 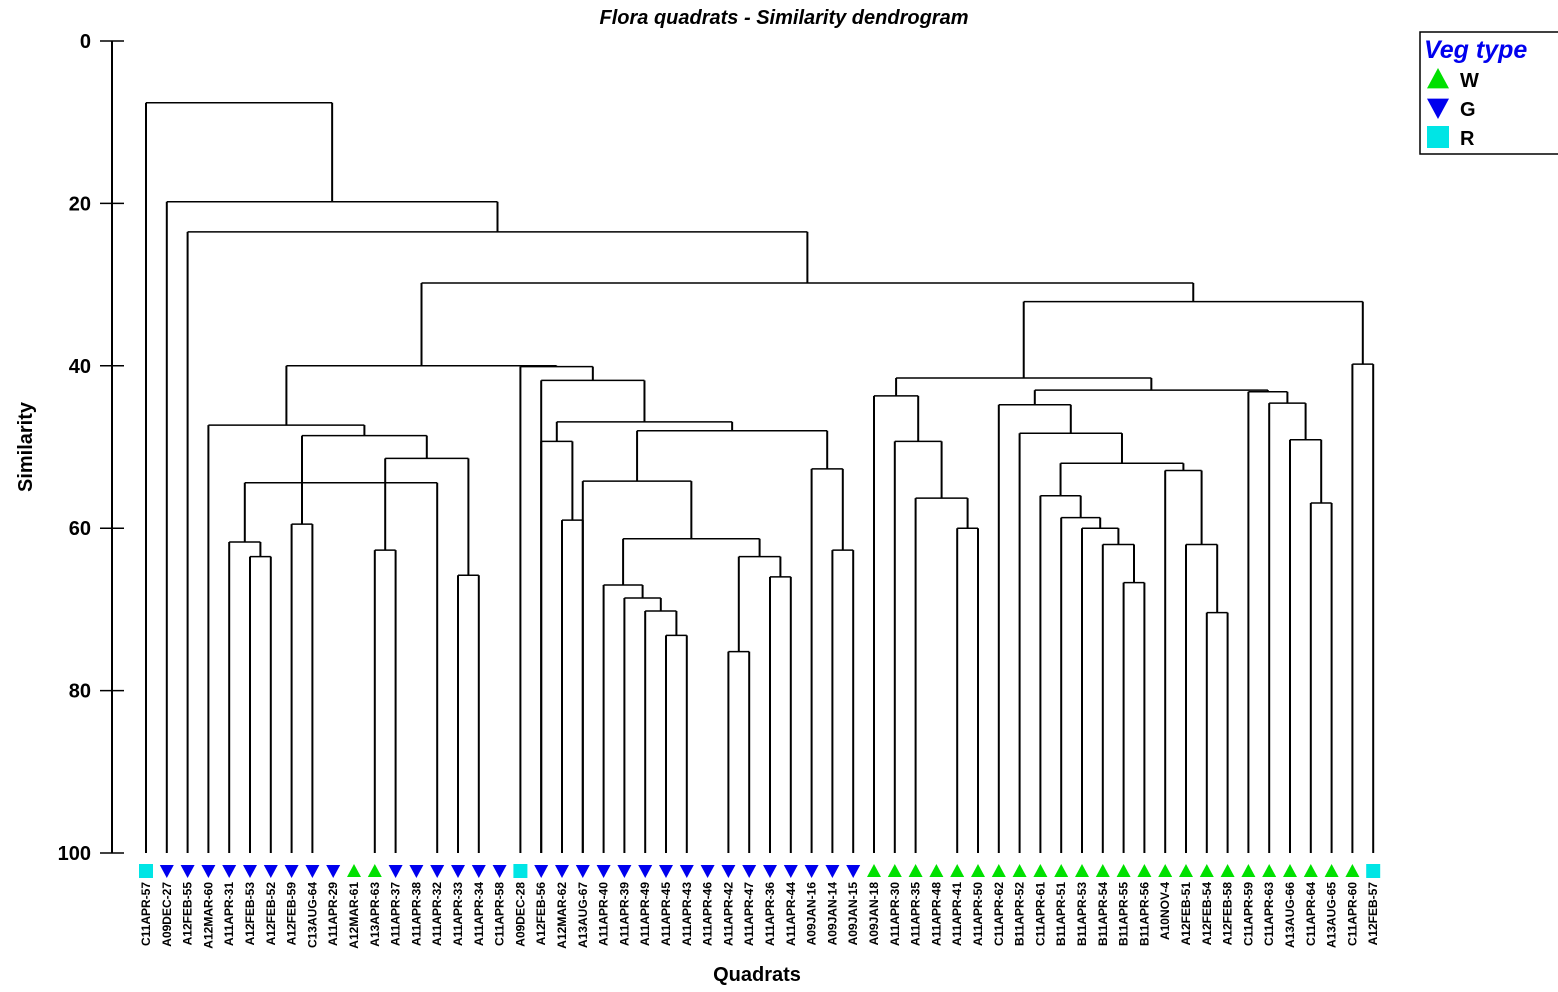 What do you see at coordinates (1228, 914) in the screenshot?
I see `leaf-label: A12FEB-58` at bounding box center [1228, 914].